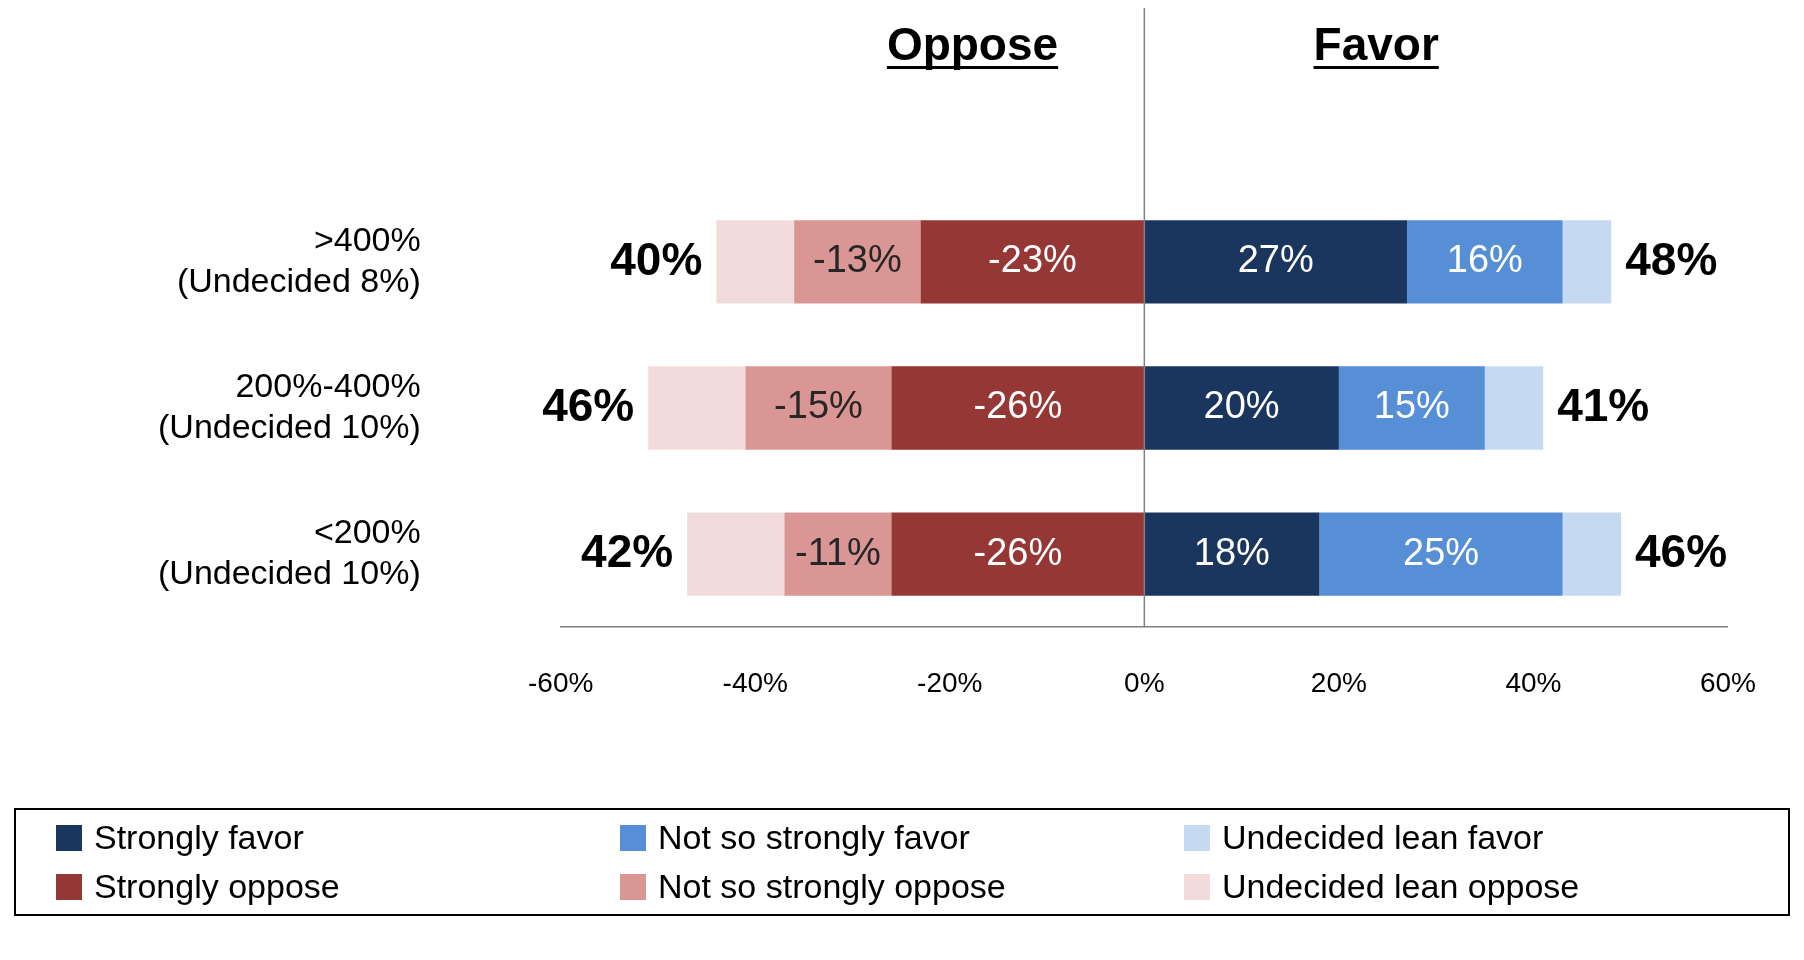 The width and height of the screenshot is (1804, 960). I want to click on x-tick-label: 20%, so click(1338, 682).